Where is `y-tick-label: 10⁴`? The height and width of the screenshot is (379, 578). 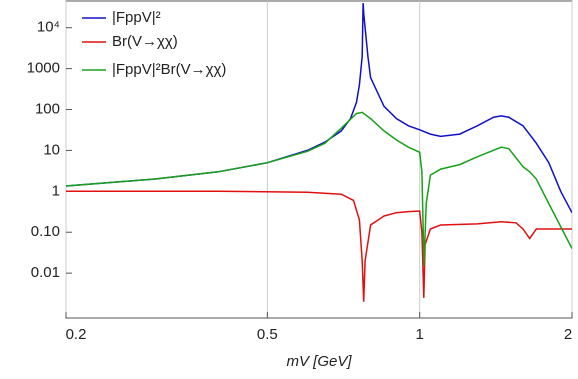
y-tick-label: 10⁴ is located at coordinates (48, 27).